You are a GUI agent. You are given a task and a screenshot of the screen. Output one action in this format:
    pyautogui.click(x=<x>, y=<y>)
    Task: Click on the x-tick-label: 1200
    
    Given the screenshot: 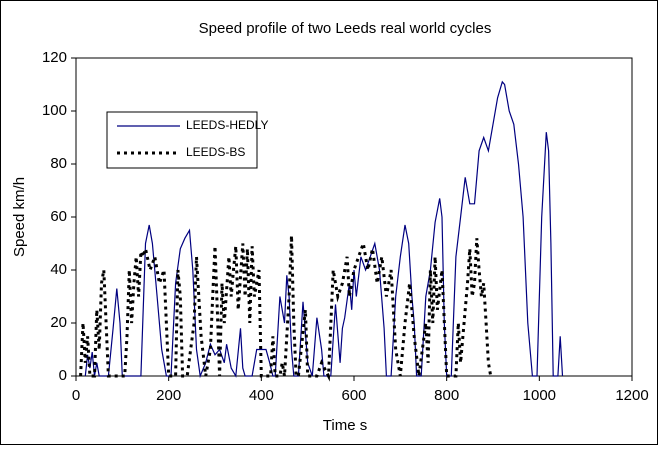 What is the action you would take?
    pyautogui.click(x=631, y=395)
    